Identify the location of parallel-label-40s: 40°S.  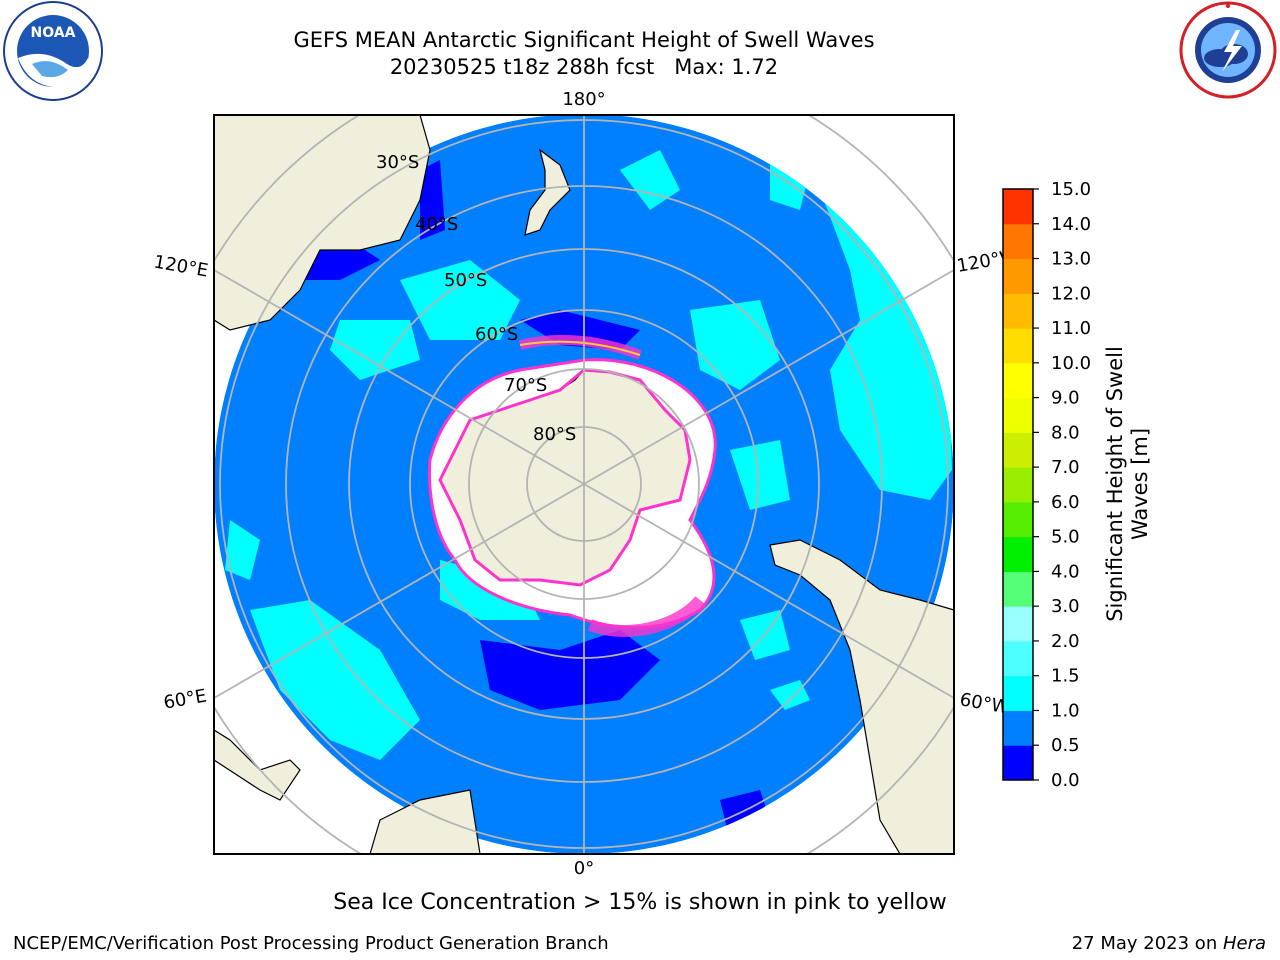
(436, 224).